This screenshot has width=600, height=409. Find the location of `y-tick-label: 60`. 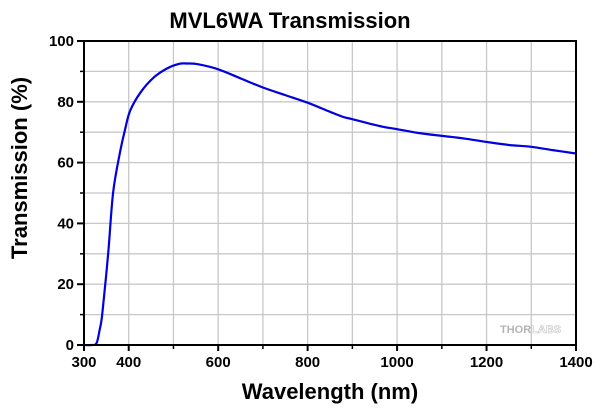

y-tick-label: 60 is located at coordinates (65, 163).